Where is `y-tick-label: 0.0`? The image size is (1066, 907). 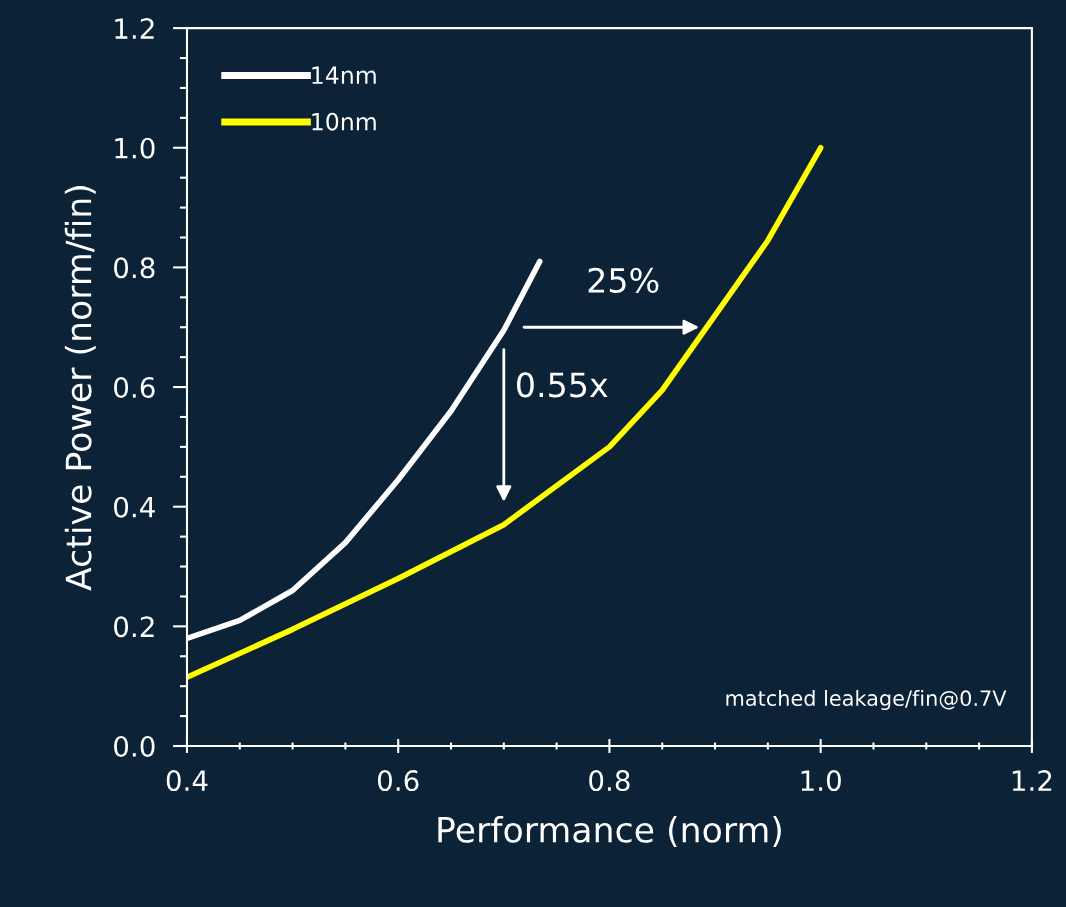 y-tick-label: 0.0 is located at coordinates (134, 746).